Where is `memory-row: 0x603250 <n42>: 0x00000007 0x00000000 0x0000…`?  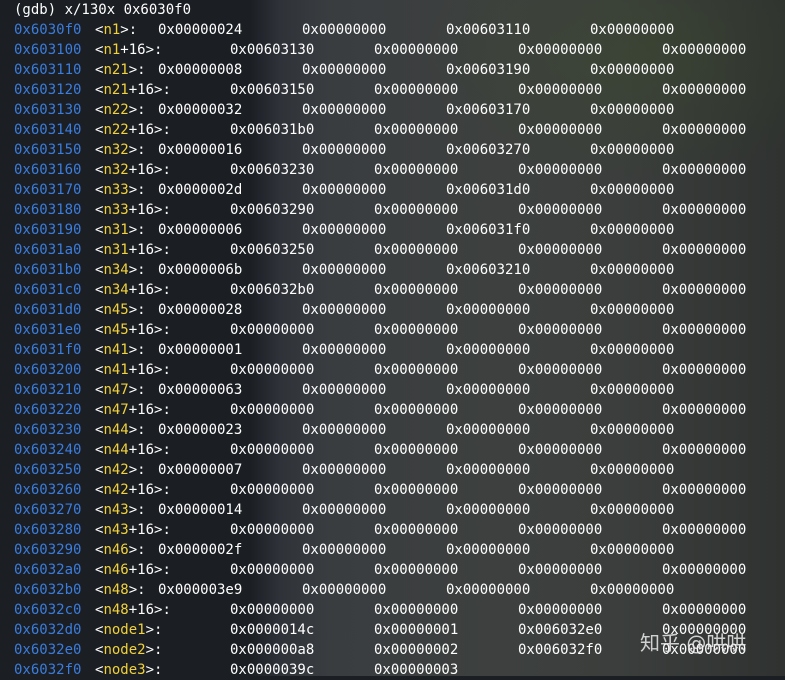
memory-row: 0x603250 <n42>: 0x00000007 0x00000000 0x0000… is located at coordinates (399, 470).